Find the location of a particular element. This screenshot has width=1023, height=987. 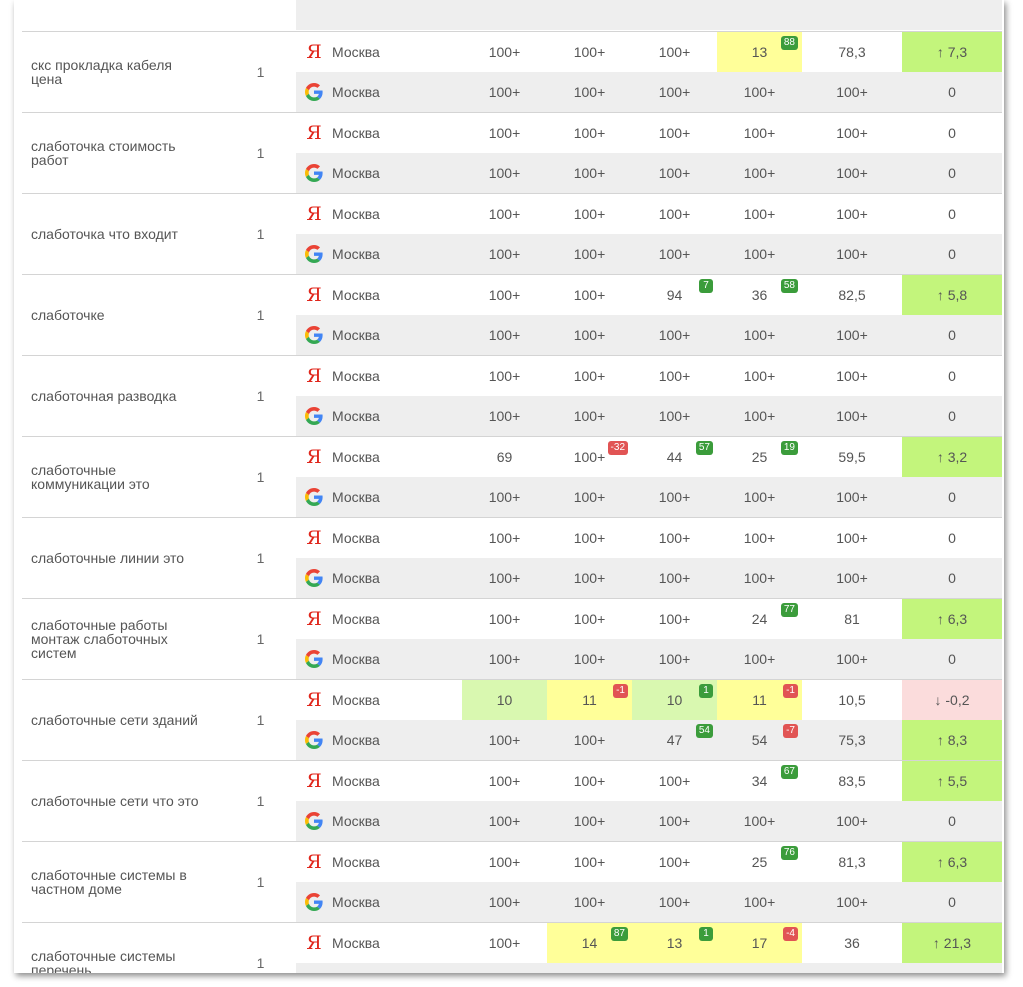

position-value: 11 is located at coordinates (589, 700).